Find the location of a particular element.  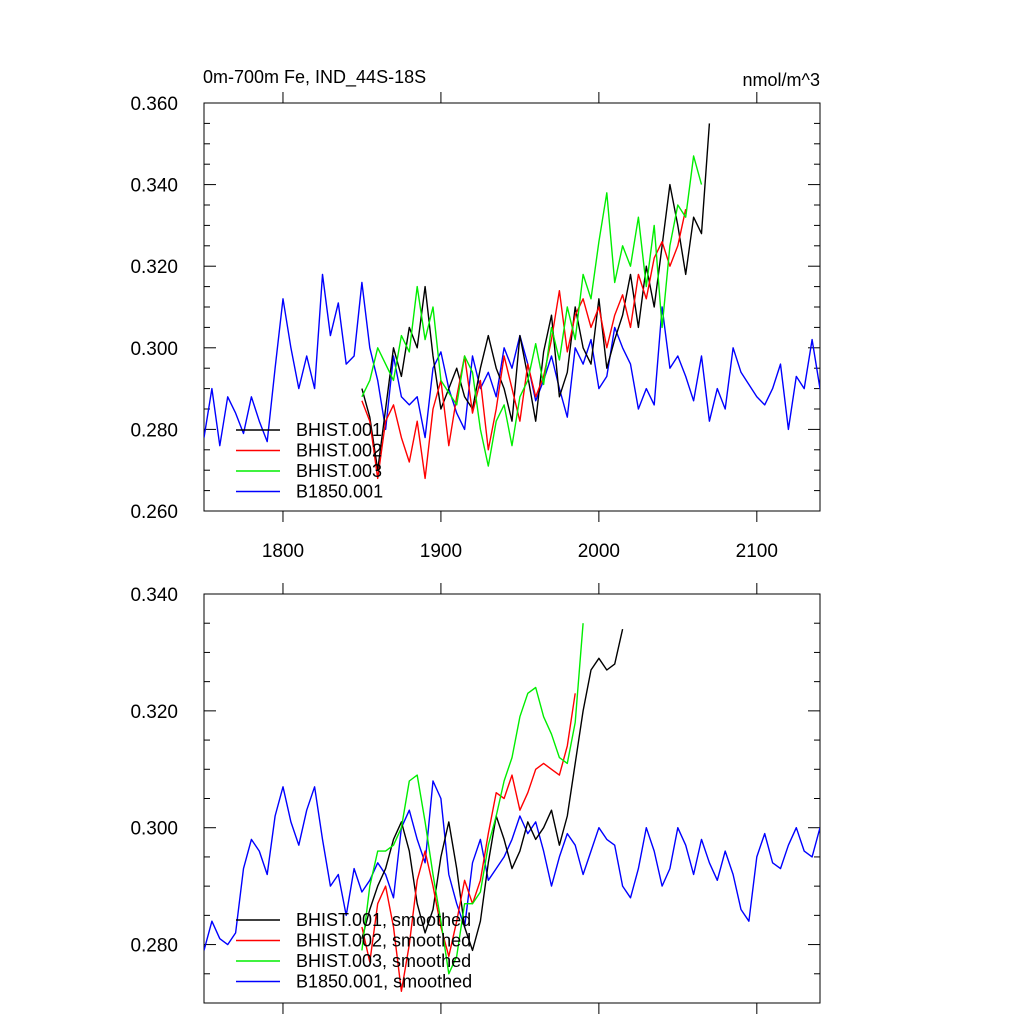

legend-label: BHIST.003, smoothed is located at coordinates (383, 961).